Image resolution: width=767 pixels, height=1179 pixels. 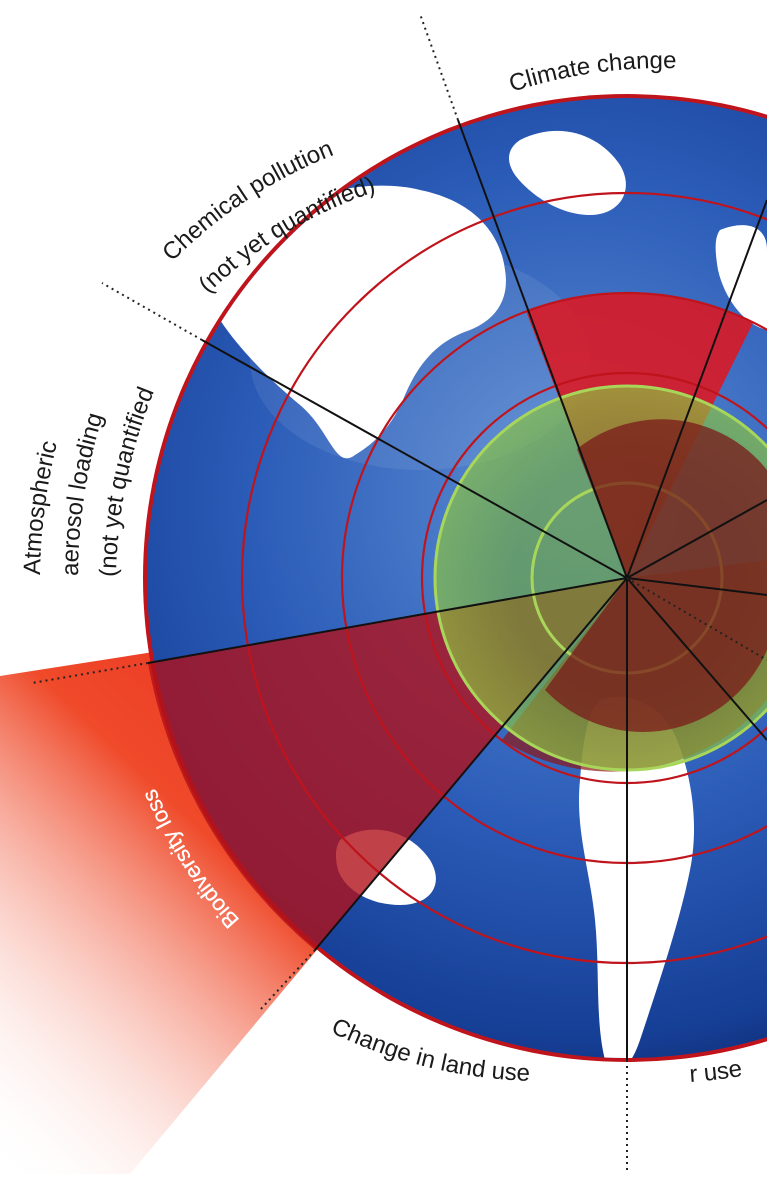 I want to click on center-overshoot, so click(x=656, y=575).